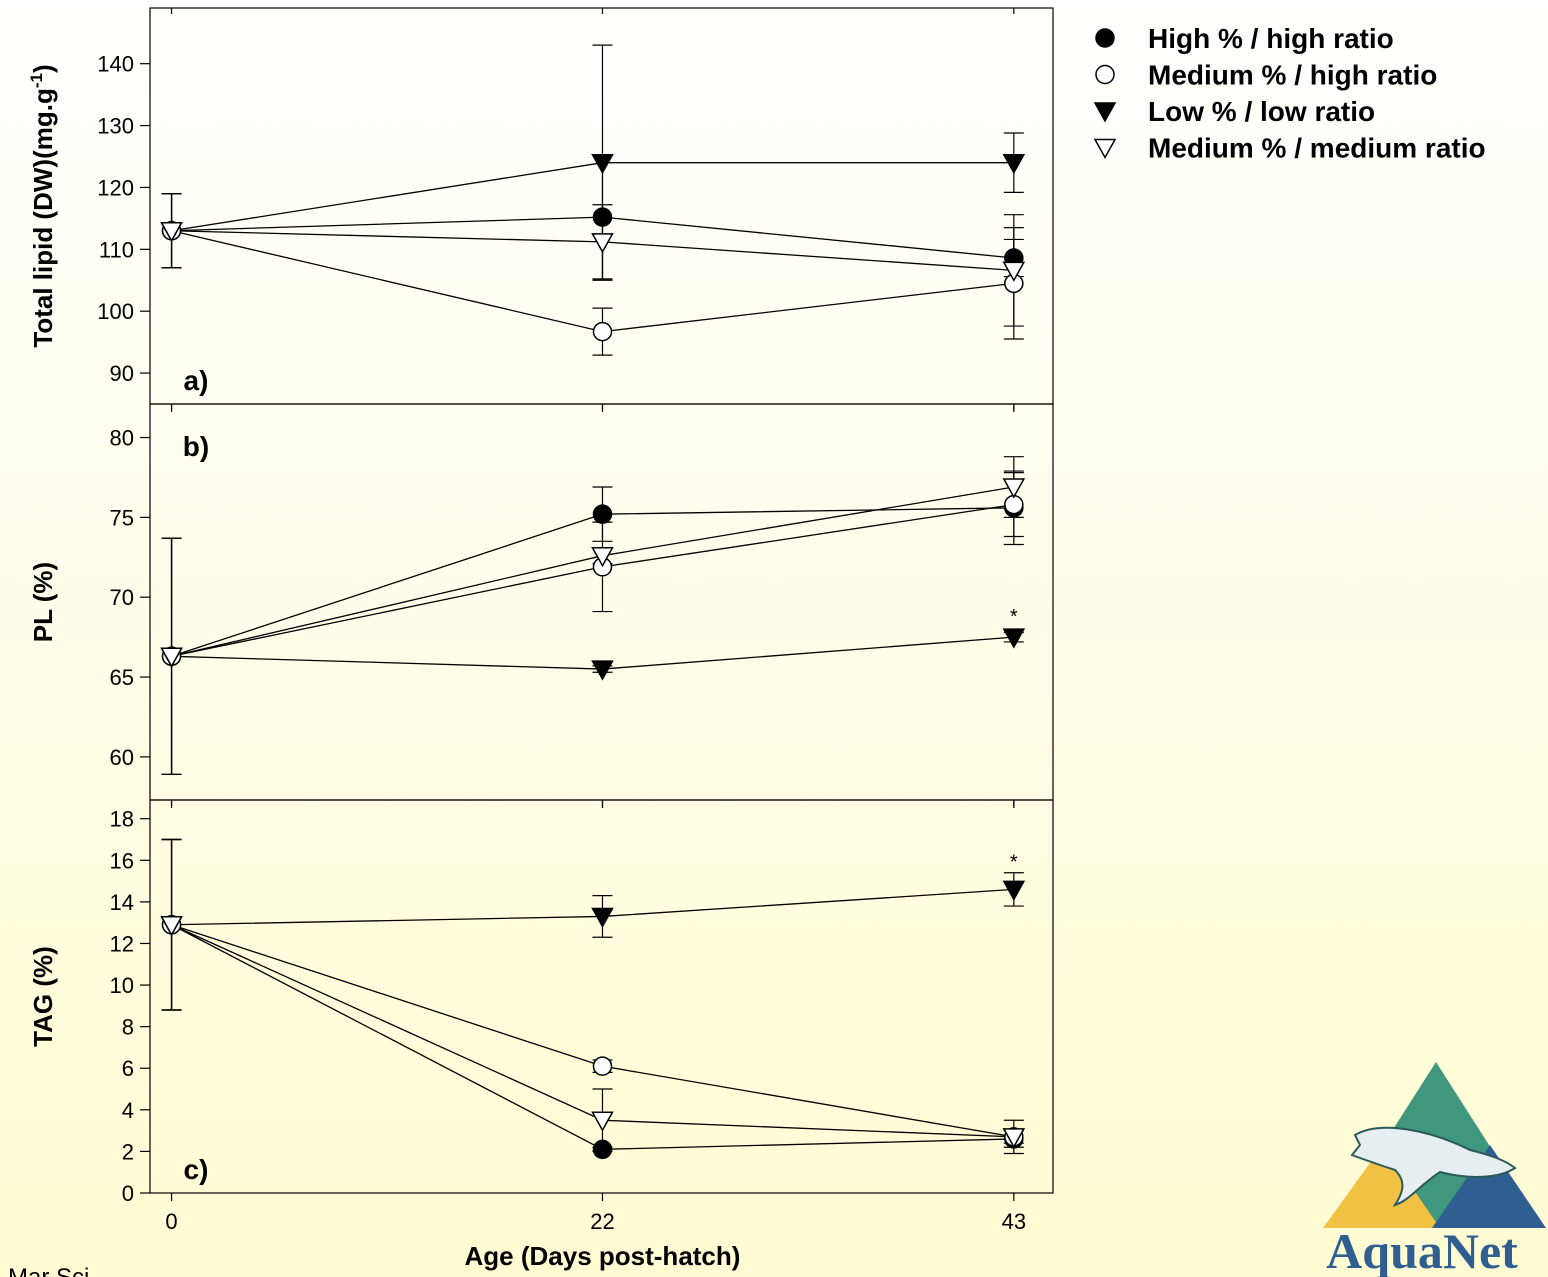 Image resolution: width=1548 pixels, height=1277 pixels. Describe the element at coordinates (1292, 75) in the screenshot. I see `legend-label: Medium % / high ratio` at that location.